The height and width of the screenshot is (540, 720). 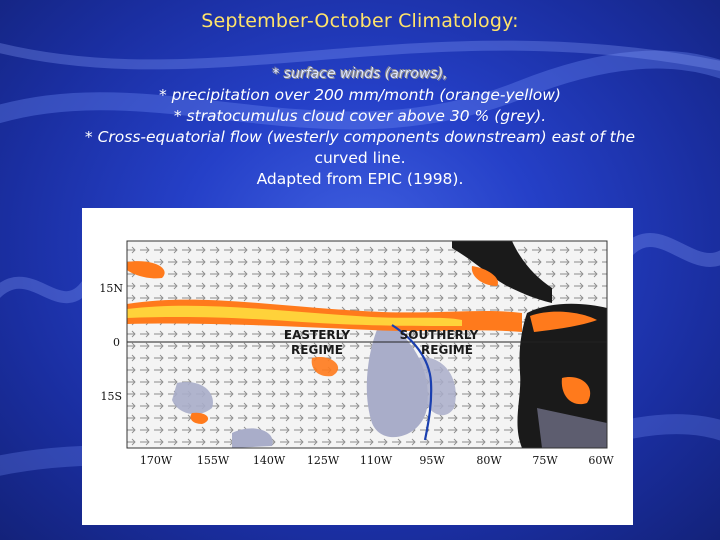 I want to click on lon-label-80w: 80W, so click(x=489, y=460).